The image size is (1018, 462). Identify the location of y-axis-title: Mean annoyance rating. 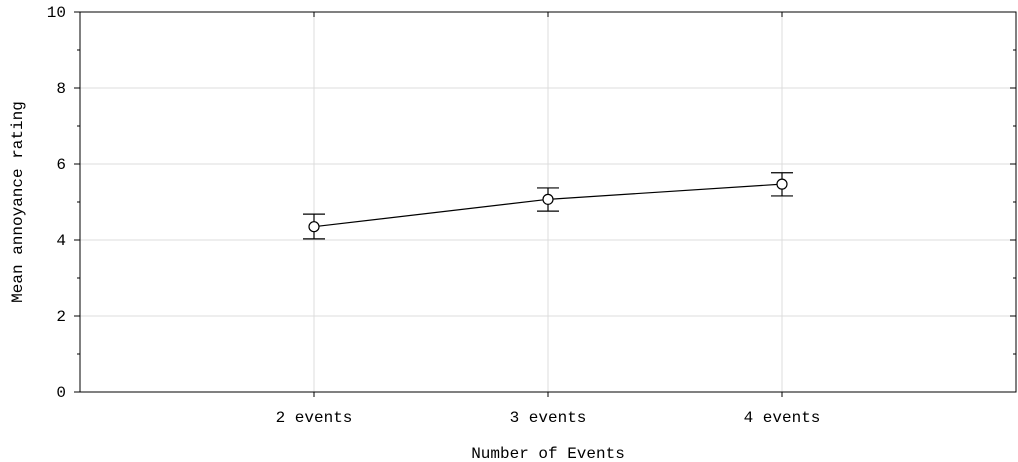
(18, 202).